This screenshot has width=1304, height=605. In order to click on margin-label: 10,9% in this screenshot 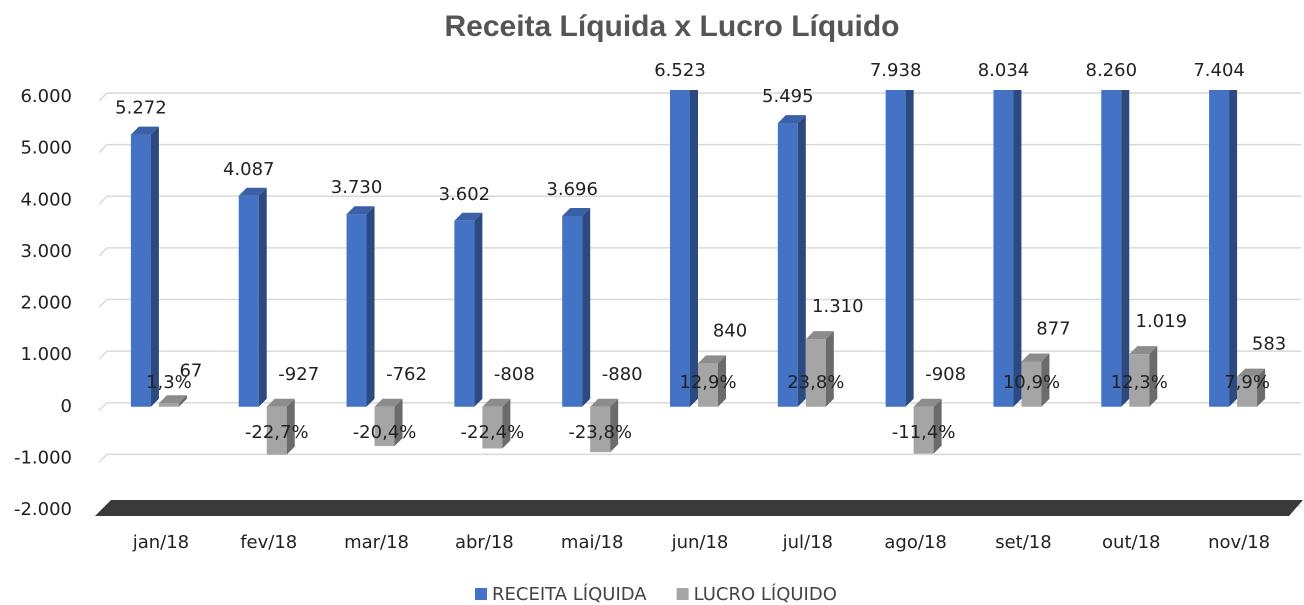, I will do `click(1031, 382)`.